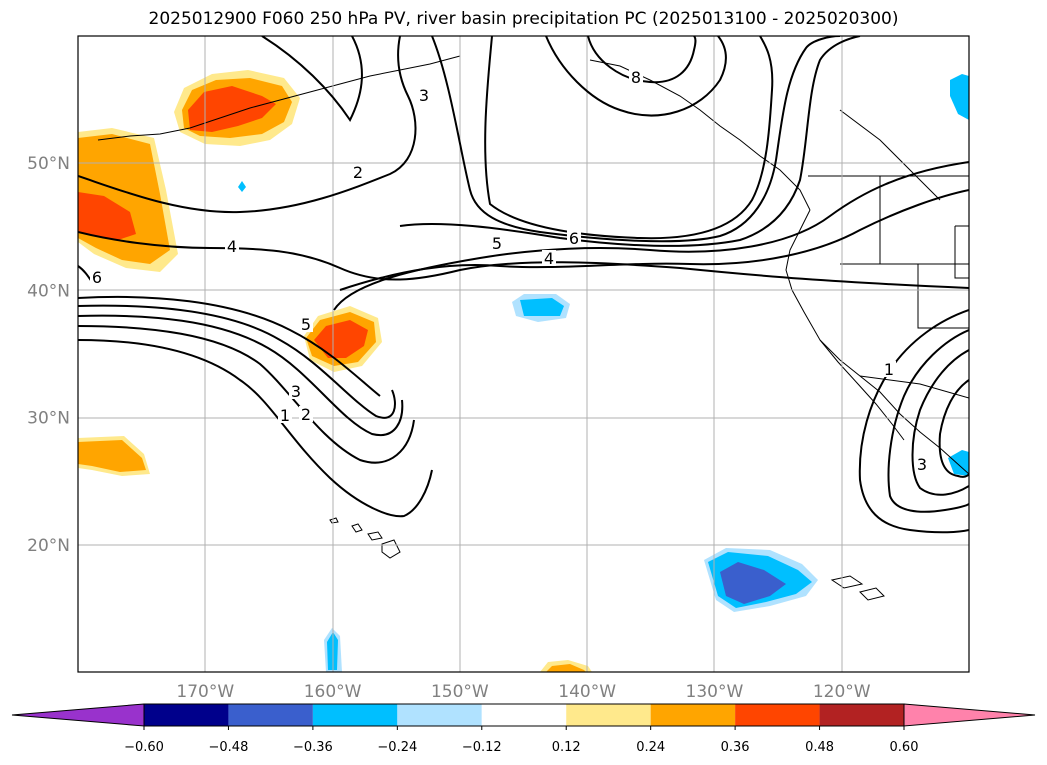 The image size is (1047, 765). Describe the element at coordinates (333, 692) in the screenshot. I see `lon-tick-label: 160°W` at that location.